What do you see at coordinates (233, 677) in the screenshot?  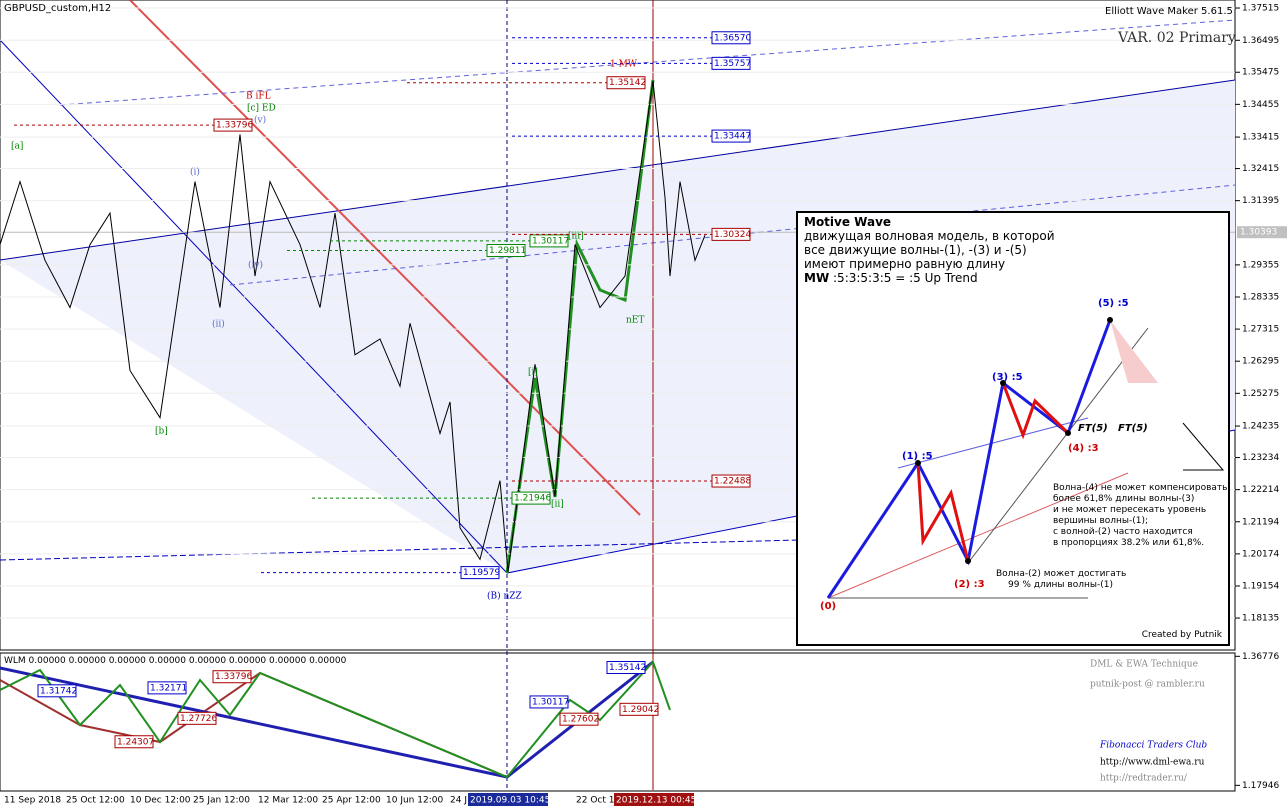 I see `price-tag-label: 1.33796` at bounding box center [233, 677].